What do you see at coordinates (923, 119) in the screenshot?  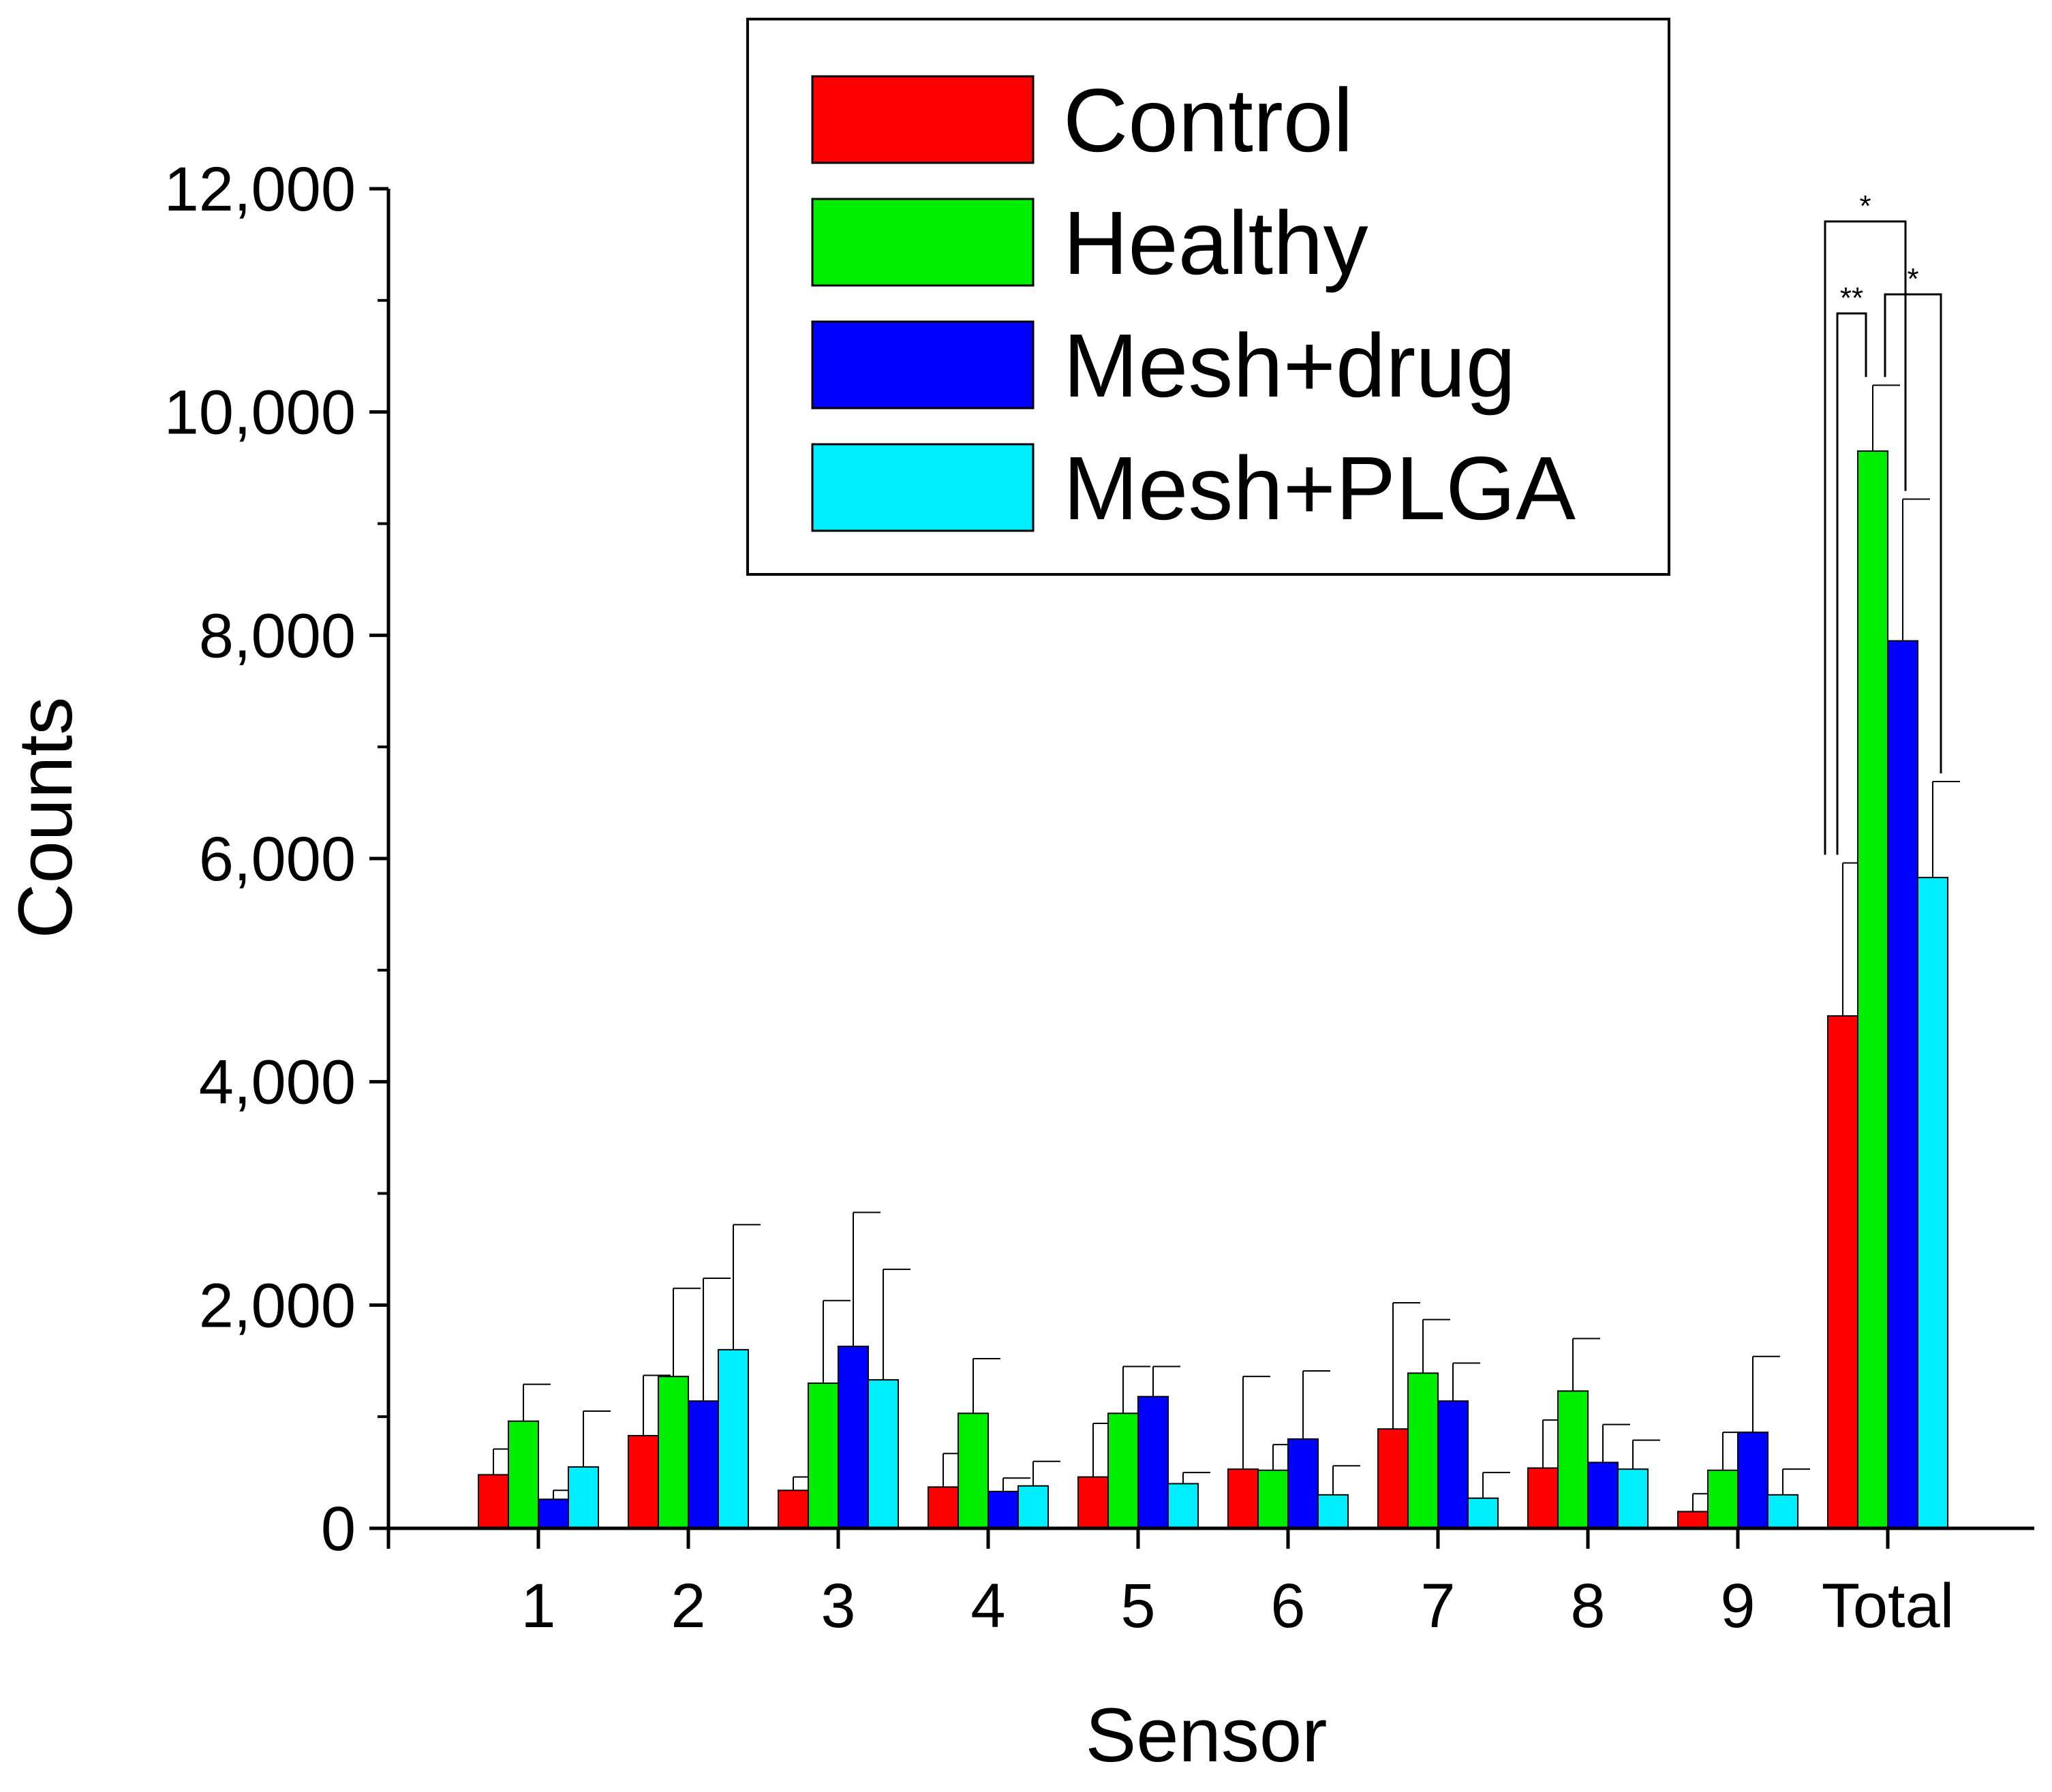 I see `legend-swatch-control` at bounding box center [923, 119].